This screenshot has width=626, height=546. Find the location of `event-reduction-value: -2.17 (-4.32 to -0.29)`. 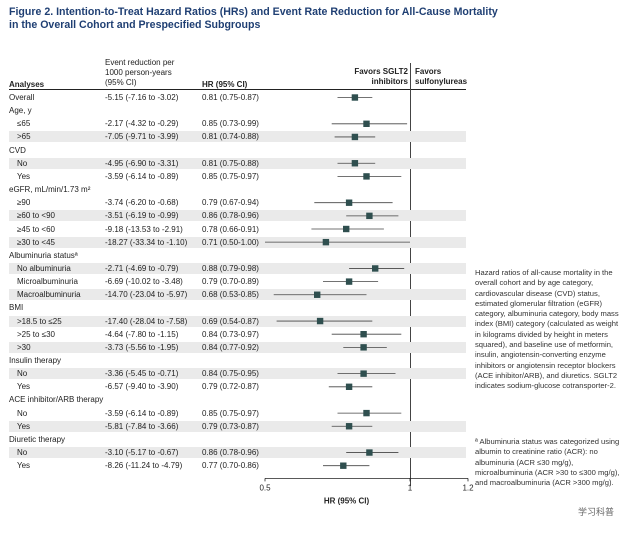

event-reduction-value: -2.17 (-4.32 to -0.29) is located at coordinates (142, 124).